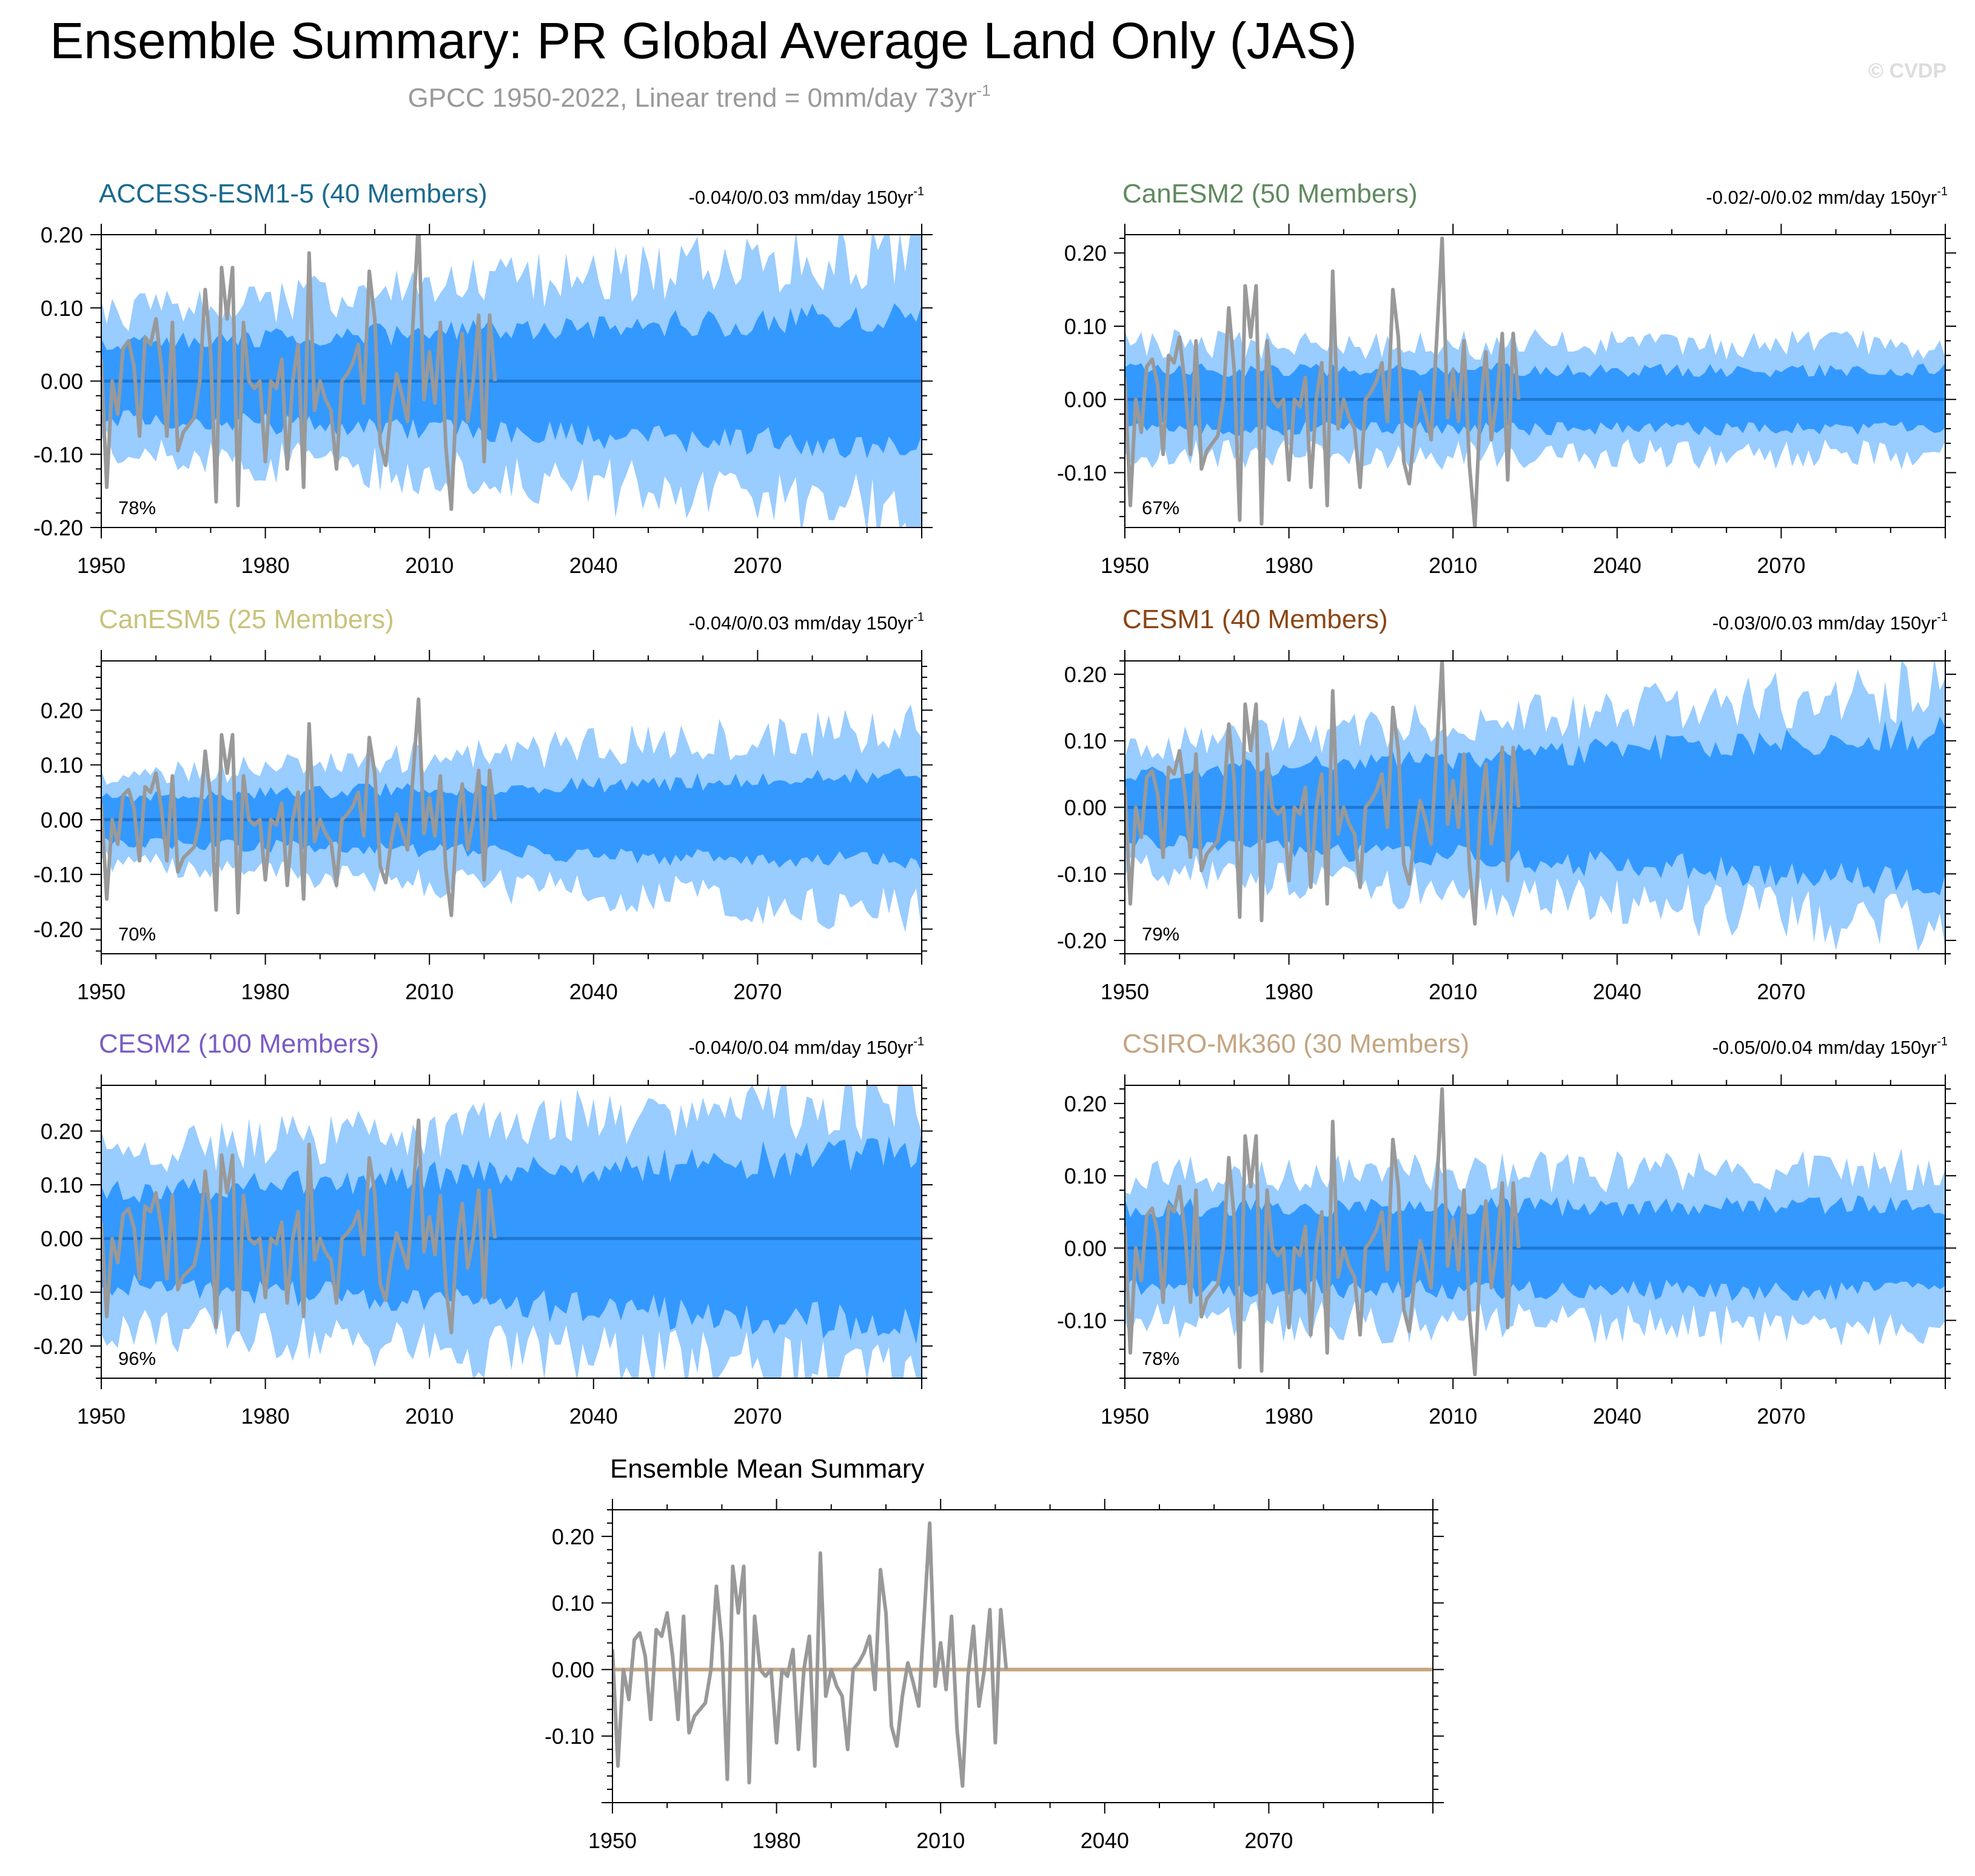  What do you see at coordinates (807, 1046) in the screenshot?
I see `trend-label: -0.04/0/0.04 mm/day 150yr-1` at bounding box center [807, 1046].